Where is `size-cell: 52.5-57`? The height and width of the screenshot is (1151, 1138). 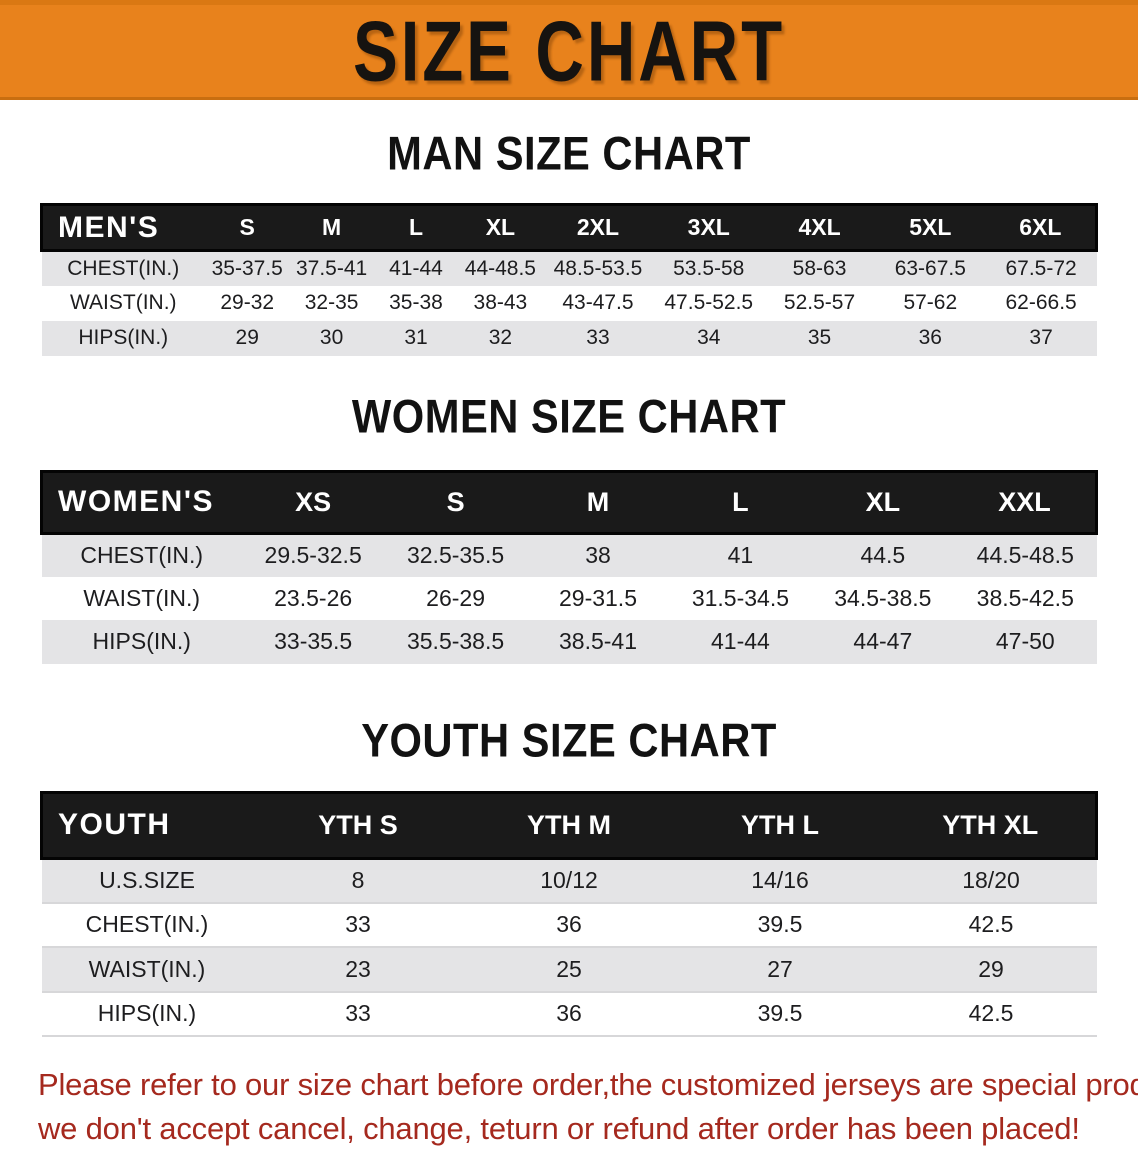 size-cell: 52.5-57 is located at coordinates (819, 302).